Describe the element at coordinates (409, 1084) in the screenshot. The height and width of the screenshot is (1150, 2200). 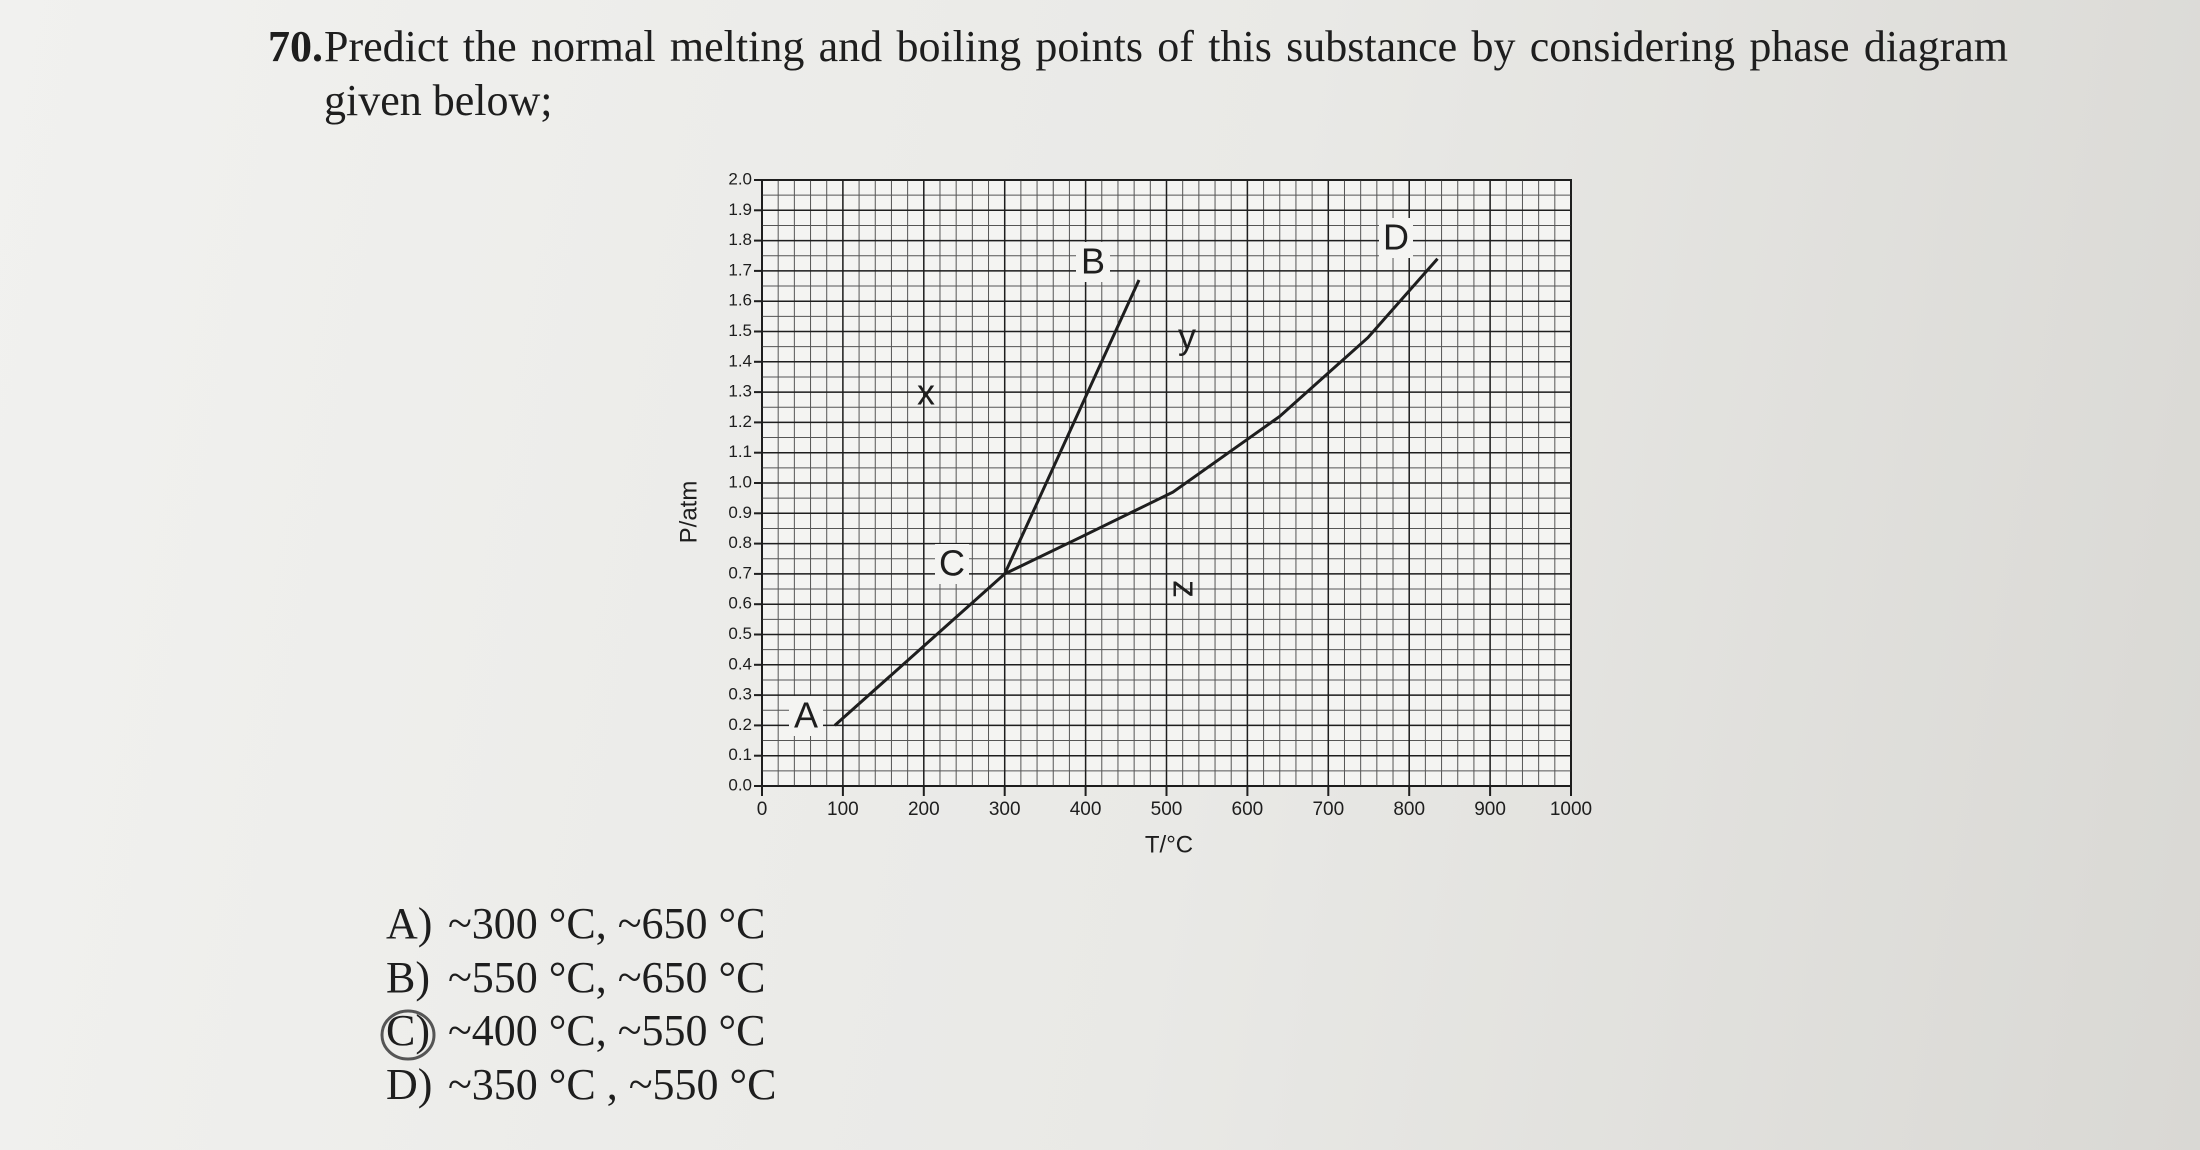
I see `option-letter: D)` at that location.